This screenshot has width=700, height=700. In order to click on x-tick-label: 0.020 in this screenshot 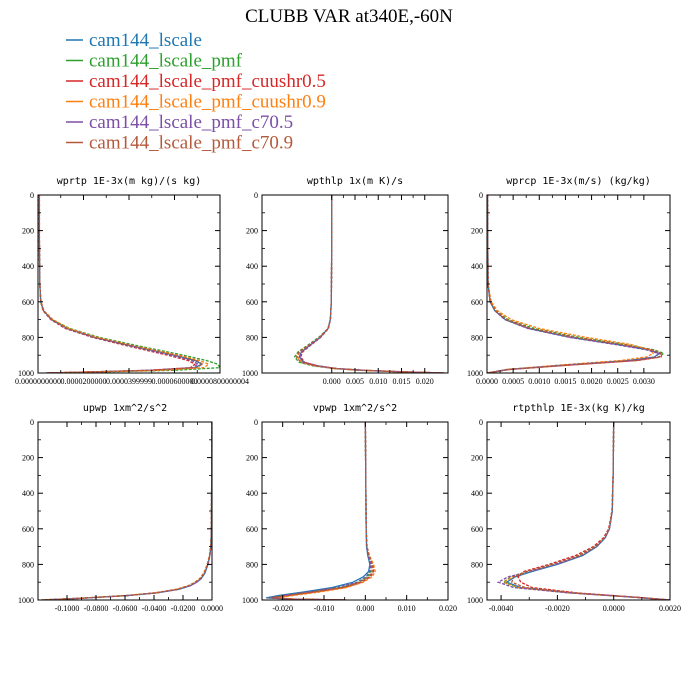, I will do `click(448, 608)`.